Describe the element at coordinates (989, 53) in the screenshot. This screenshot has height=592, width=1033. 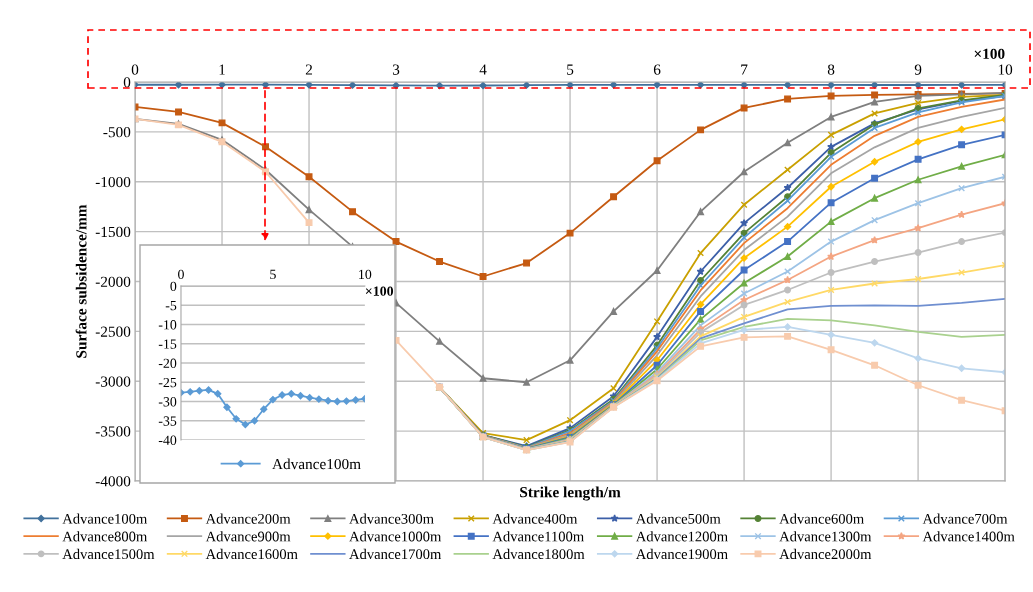
I see `text: ×100` at that location.